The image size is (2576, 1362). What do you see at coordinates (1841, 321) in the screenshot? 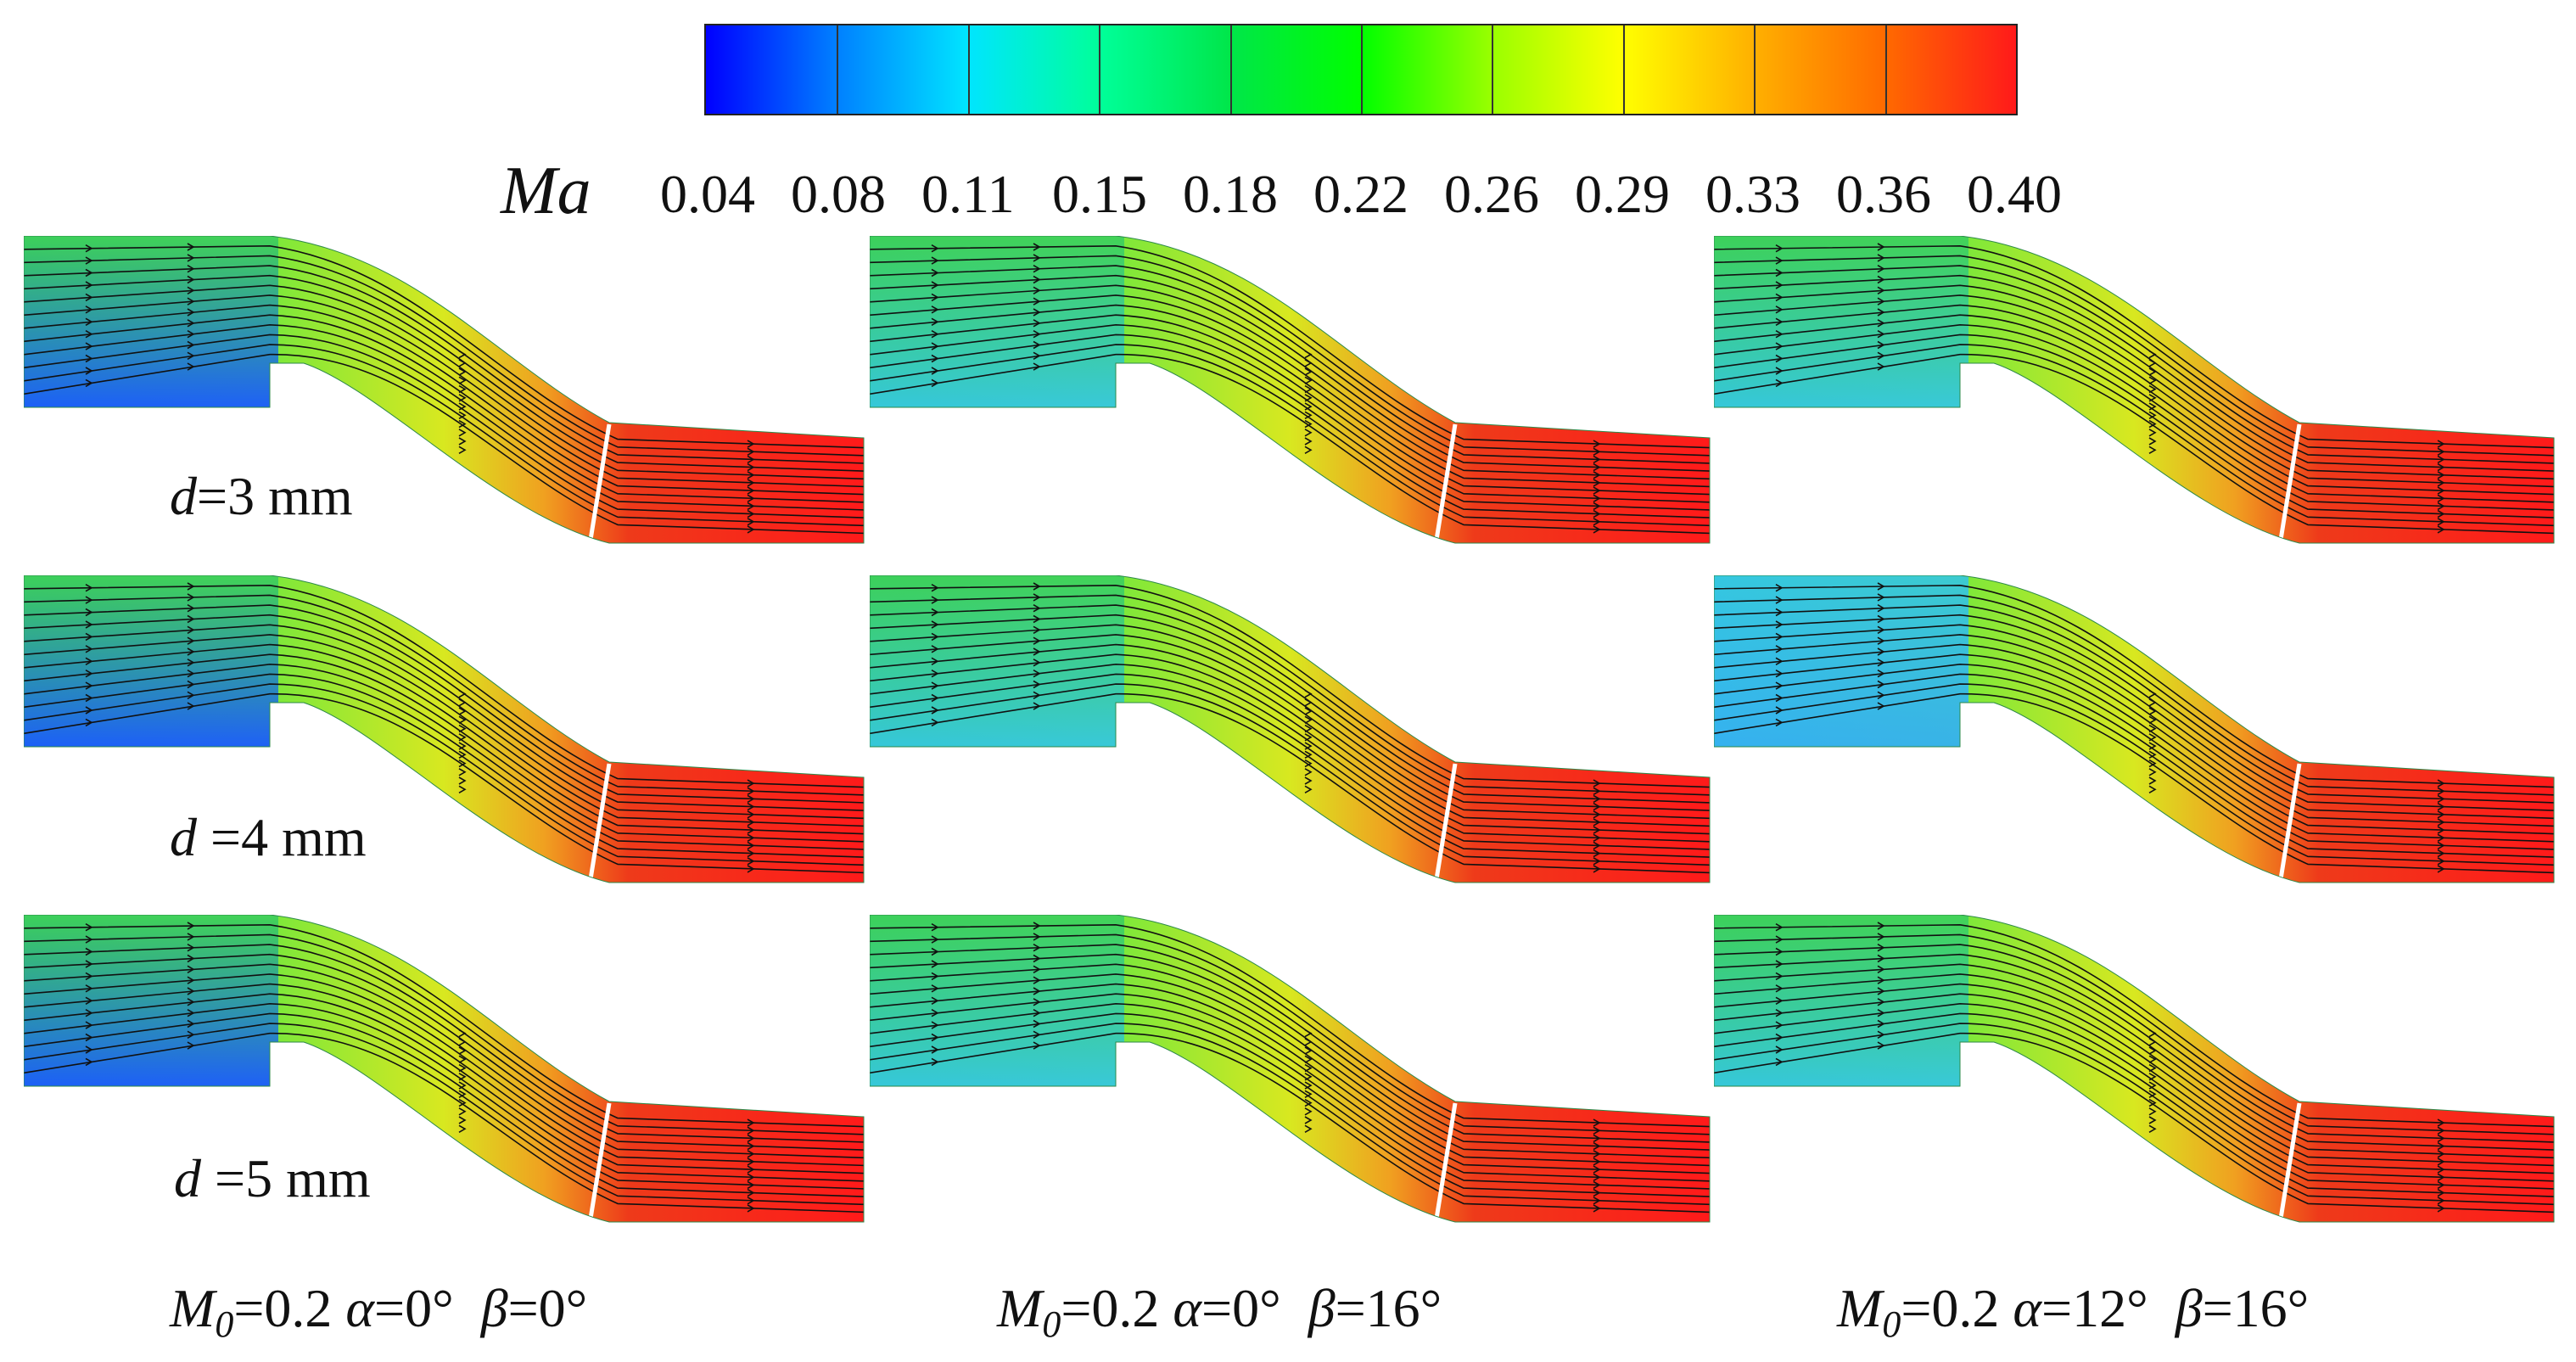
I see `inlet-cavity-field` at bounding box center [1841, 321].